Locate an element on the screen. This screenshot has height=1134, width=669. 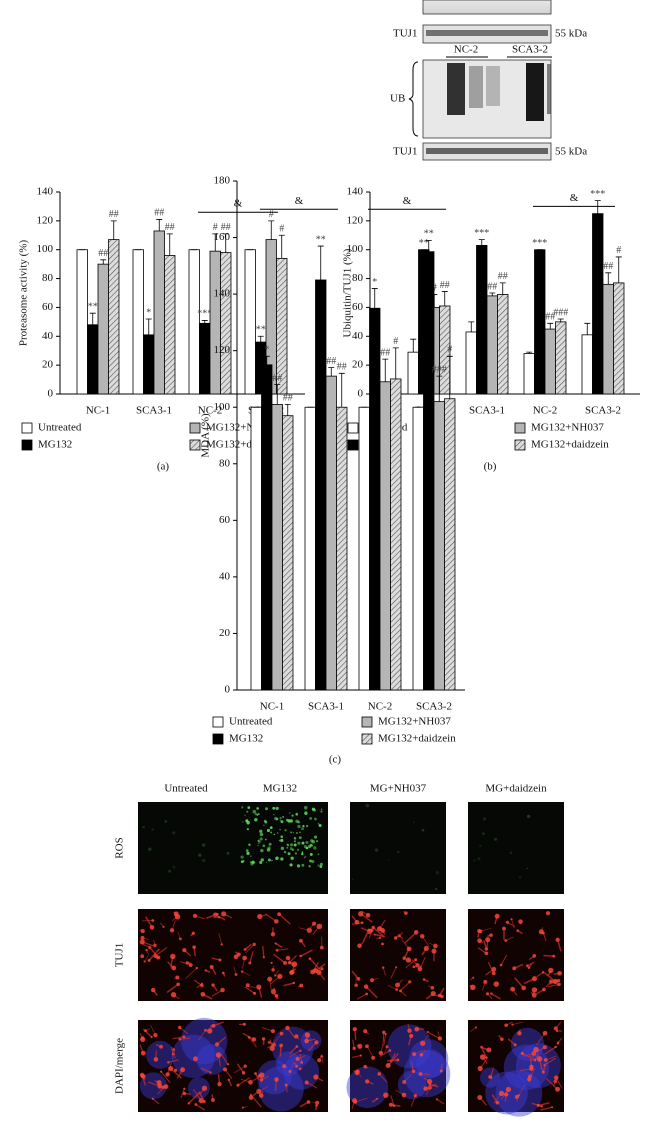
x-tick-label: NC-1 is located at coordinates (272, 707).